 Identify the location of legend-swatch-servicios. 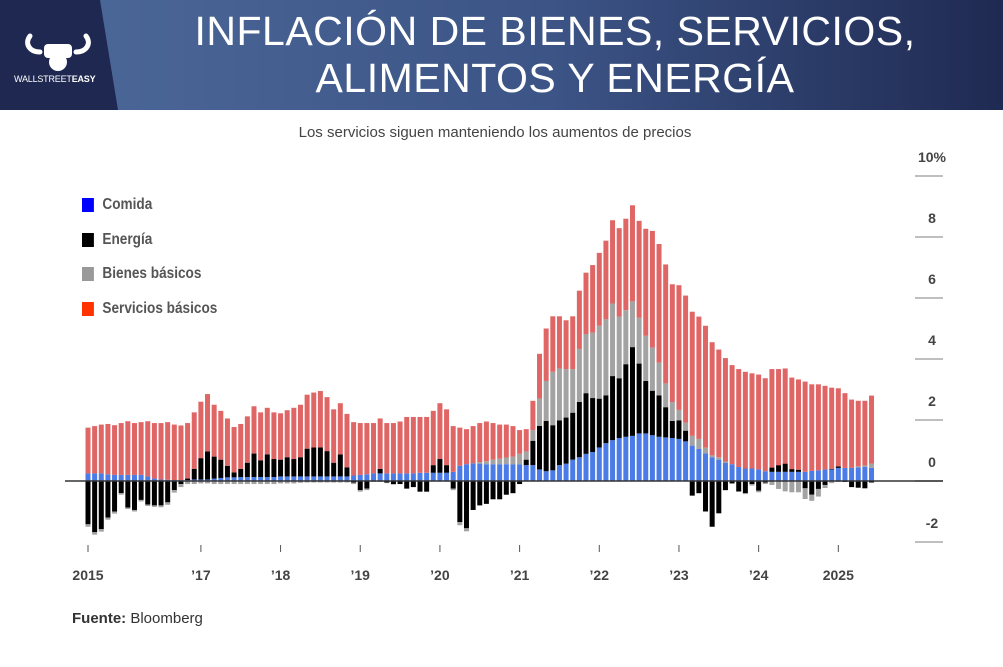
(88, 309).